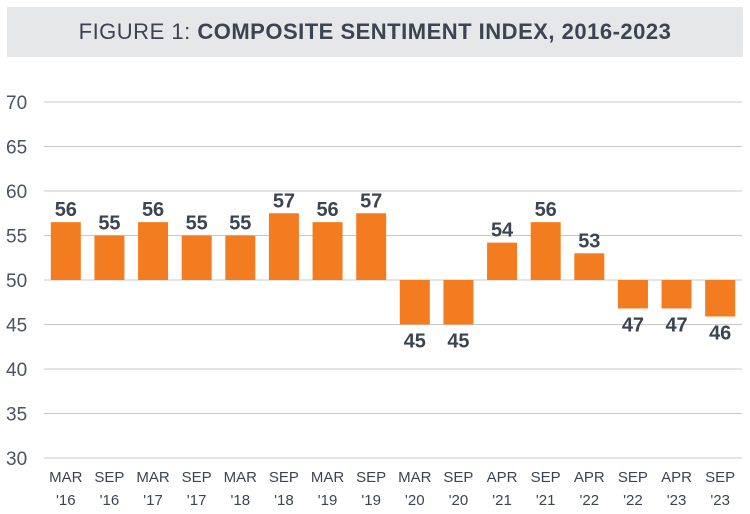 This screenshot has width=750, height=514. I want to click on y-tick-label: 70, so click(16, 103).